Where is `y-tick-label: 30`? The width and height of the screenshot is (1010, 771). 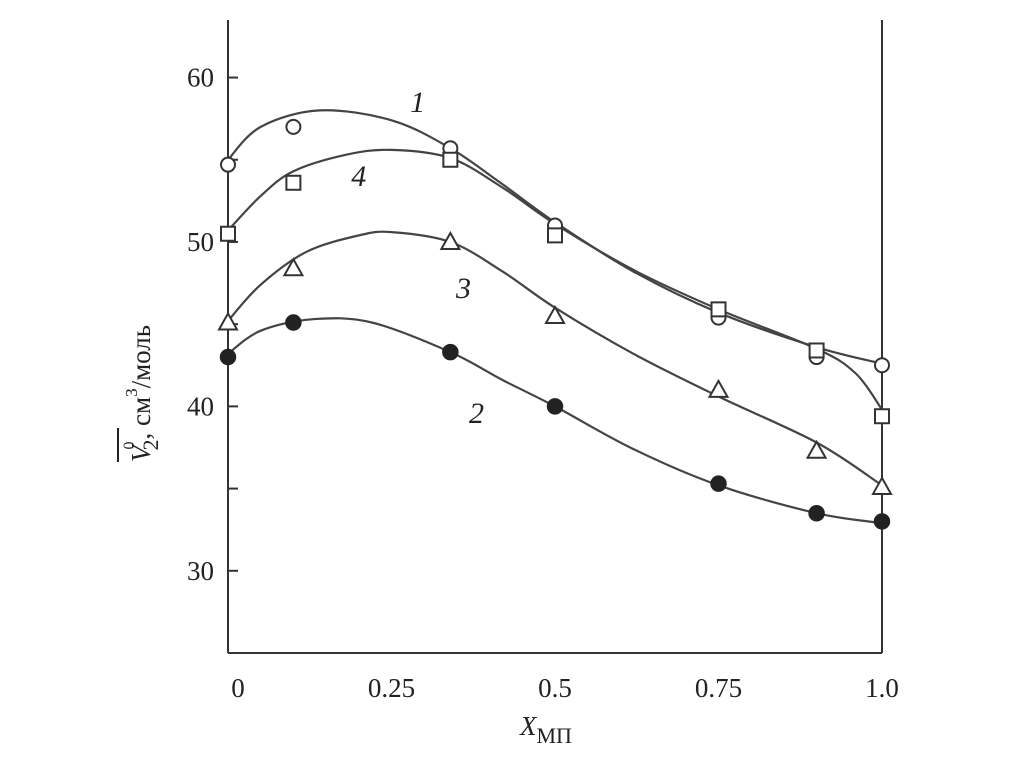
y-tick-label: 30 is located at coordinates (200, 571).